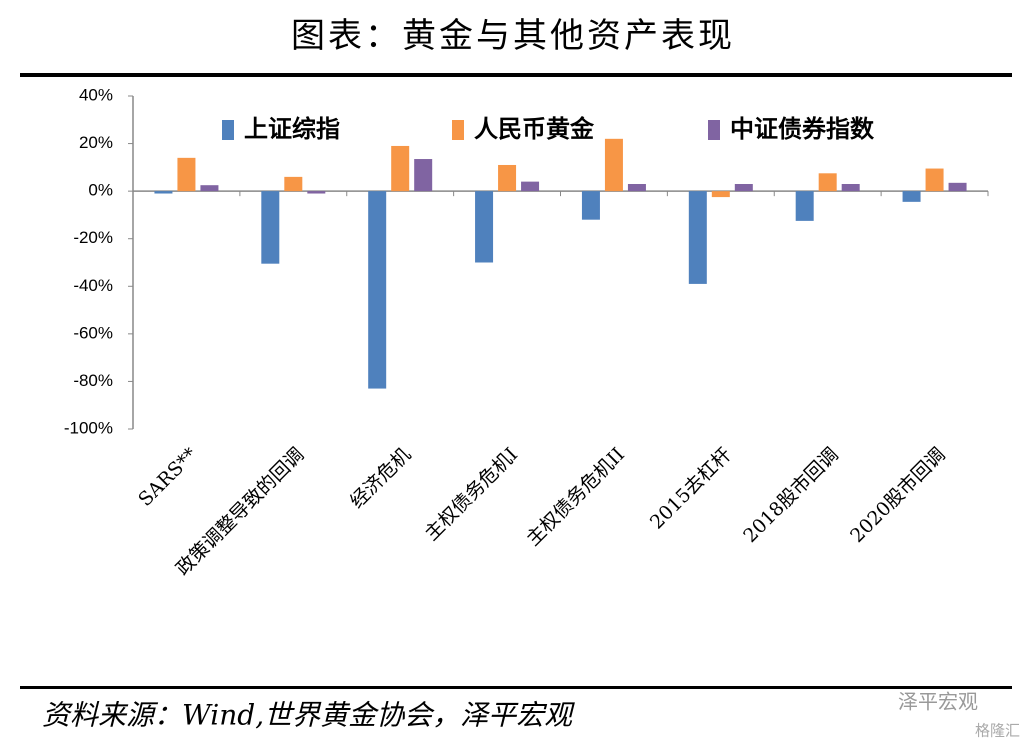 This screenshot has width=1027, height=752. Describe the element at coordinates (93, 332) in the screenshot. I see `y-tick-label: -60%` at that location.